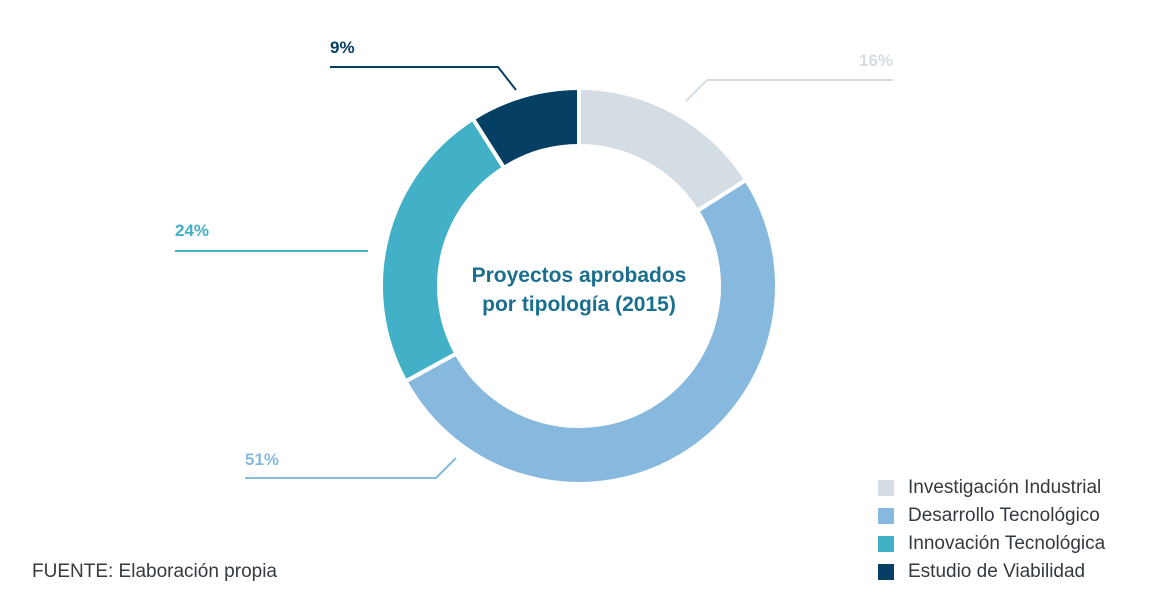 The width and height of the screenshot is (1158, 610). Describe the element at coordinates (443, 250) in the screenshot. I see `donut-slice-innovaci-n-tecnol-gica` at that location.